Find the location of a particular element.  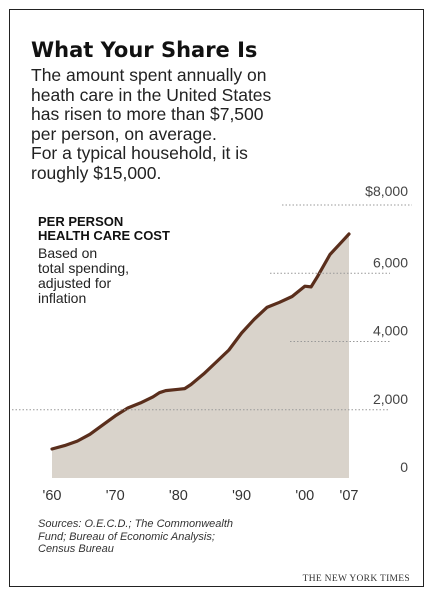

chart-annotation-heading: PER PERSON HEALTH CARE COST is located at coordinates (104, 229).